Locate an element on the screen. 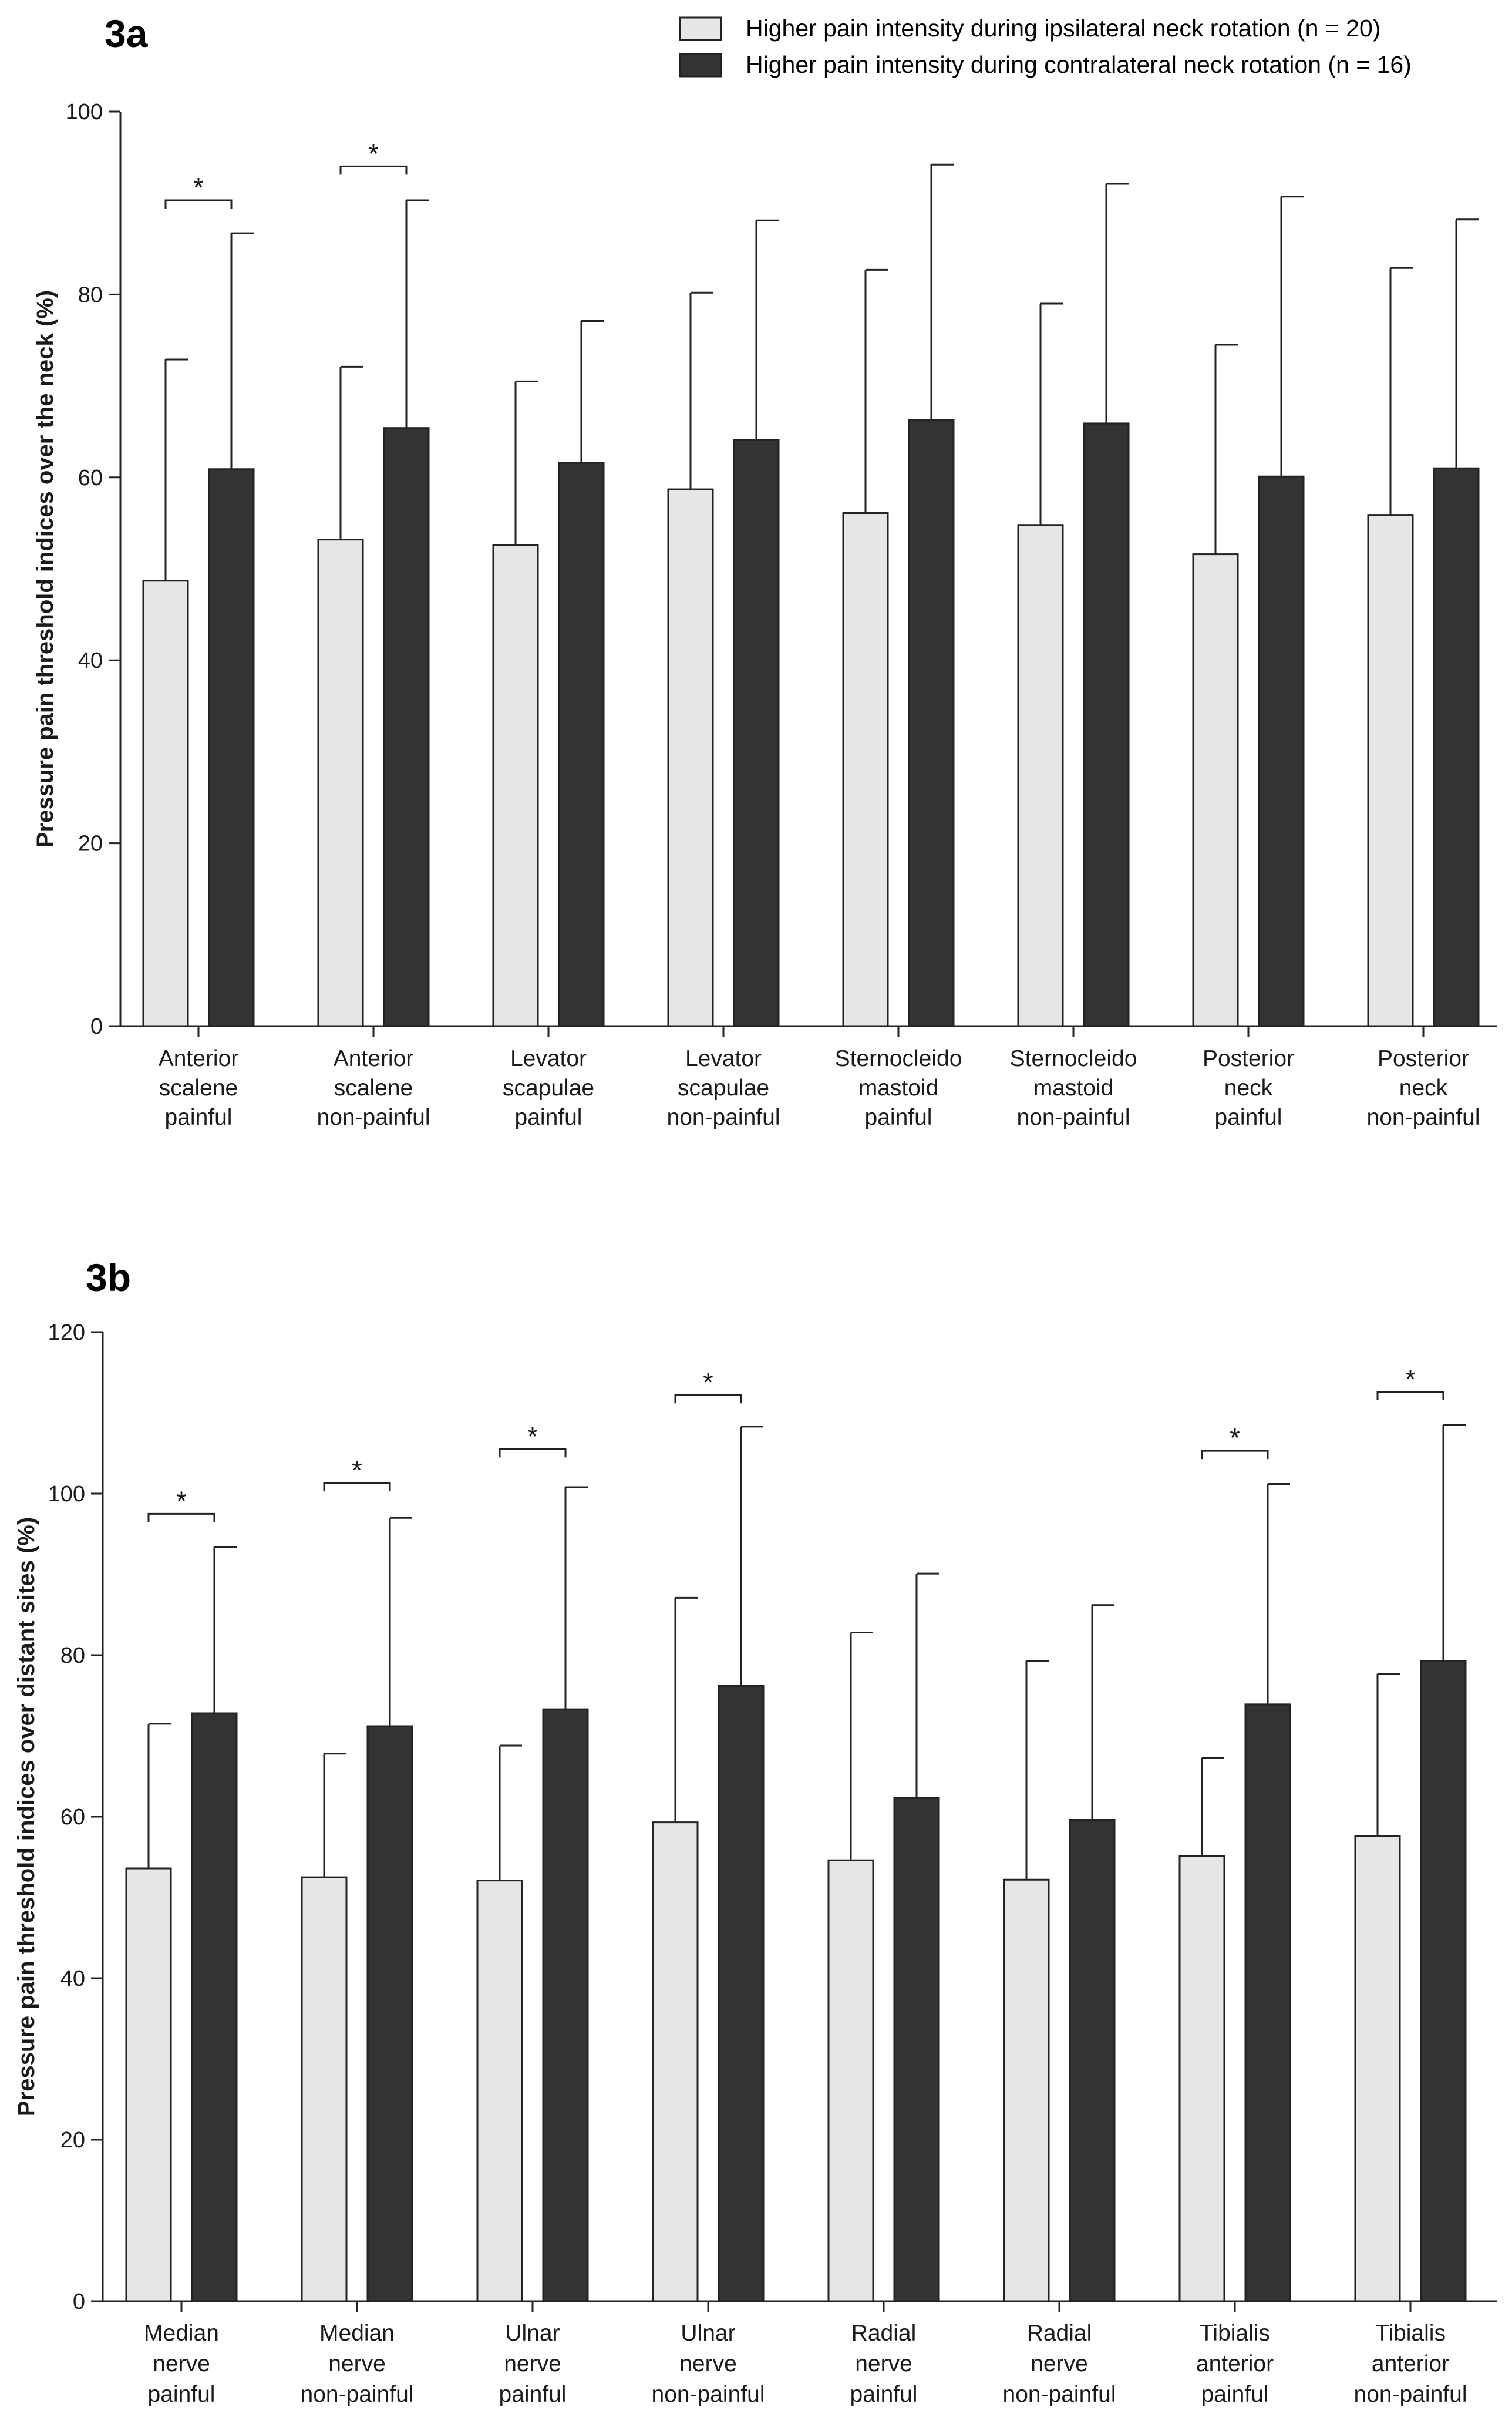 The height and width of the screenshot is (2424, 1512). y-tick-label: 120 is located at coordinates (66, 1333).